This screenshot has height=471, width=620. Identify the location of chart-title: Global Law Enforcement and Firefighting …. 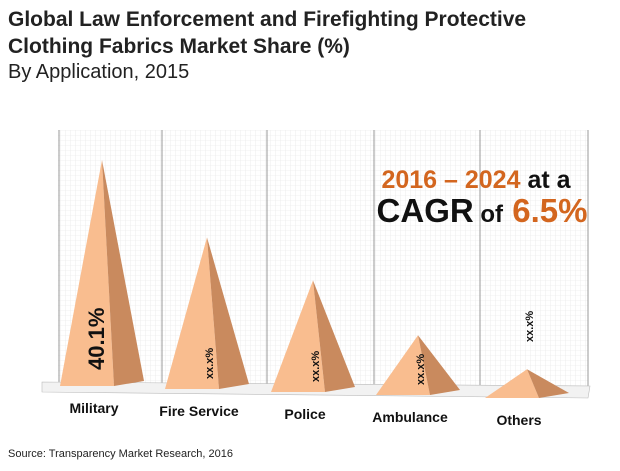
(267, 33).